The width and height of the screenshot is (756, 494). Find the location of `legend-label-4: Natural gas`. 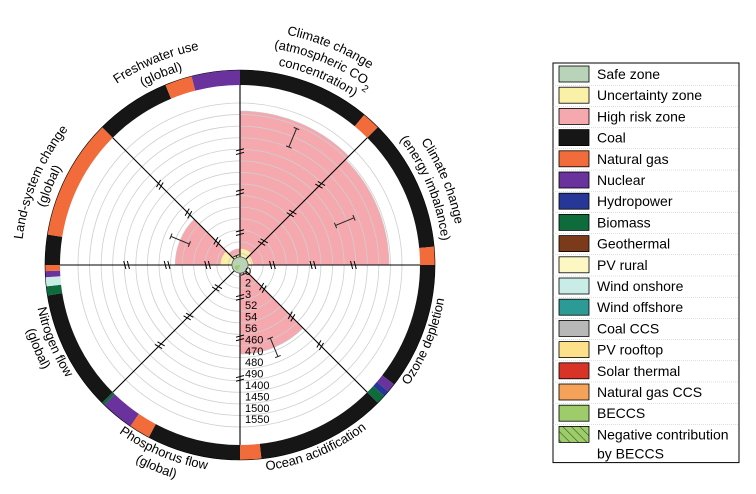

legend-label-4: Natural gas is located at coordinates (633, 159).